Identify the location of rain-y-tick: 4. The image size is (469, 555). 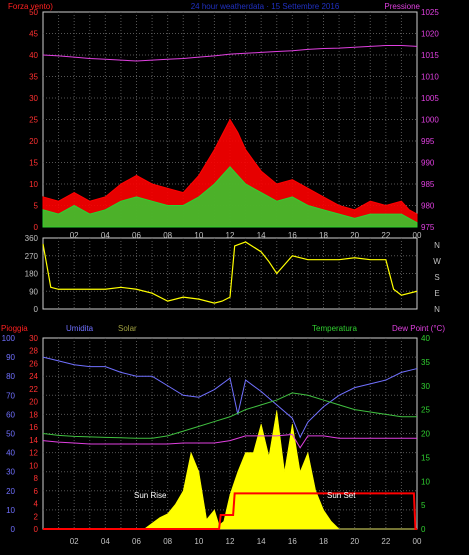
(36, 504).